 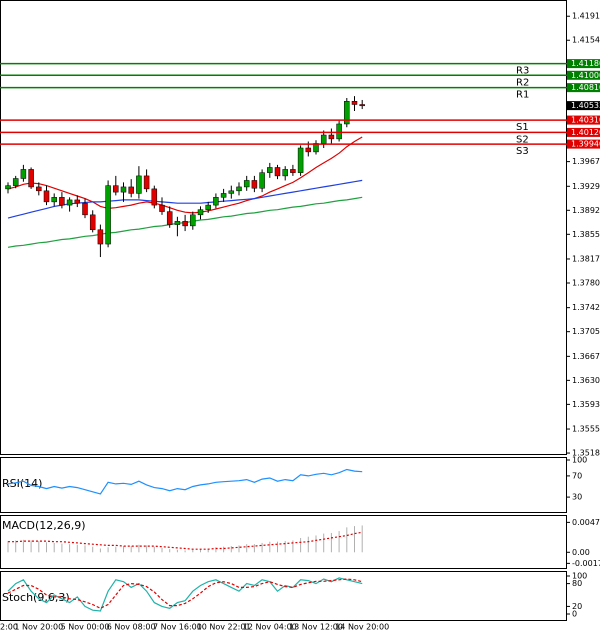 I want to click on level-name: S3, so click(x=522, y=151).